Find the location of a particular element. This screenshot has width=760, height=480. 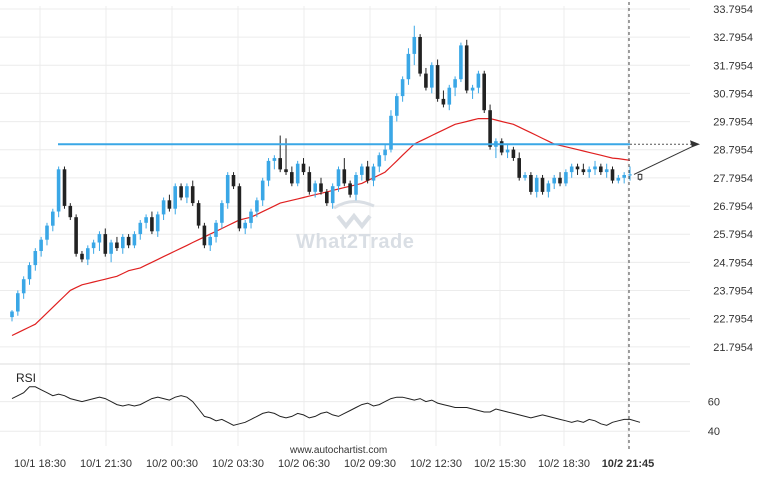

watermark-text: What2Trade is located at coordinates (355, 242).